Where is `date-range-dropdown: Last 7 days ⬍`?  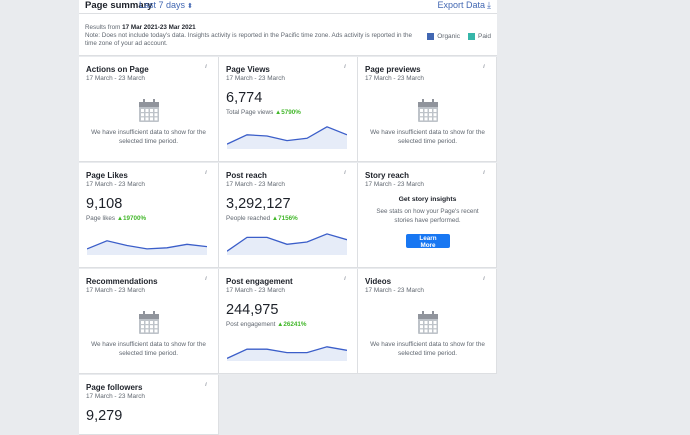
date-range-dropdown: Last 7 days ⬍ is located at coordinates (166, 5).